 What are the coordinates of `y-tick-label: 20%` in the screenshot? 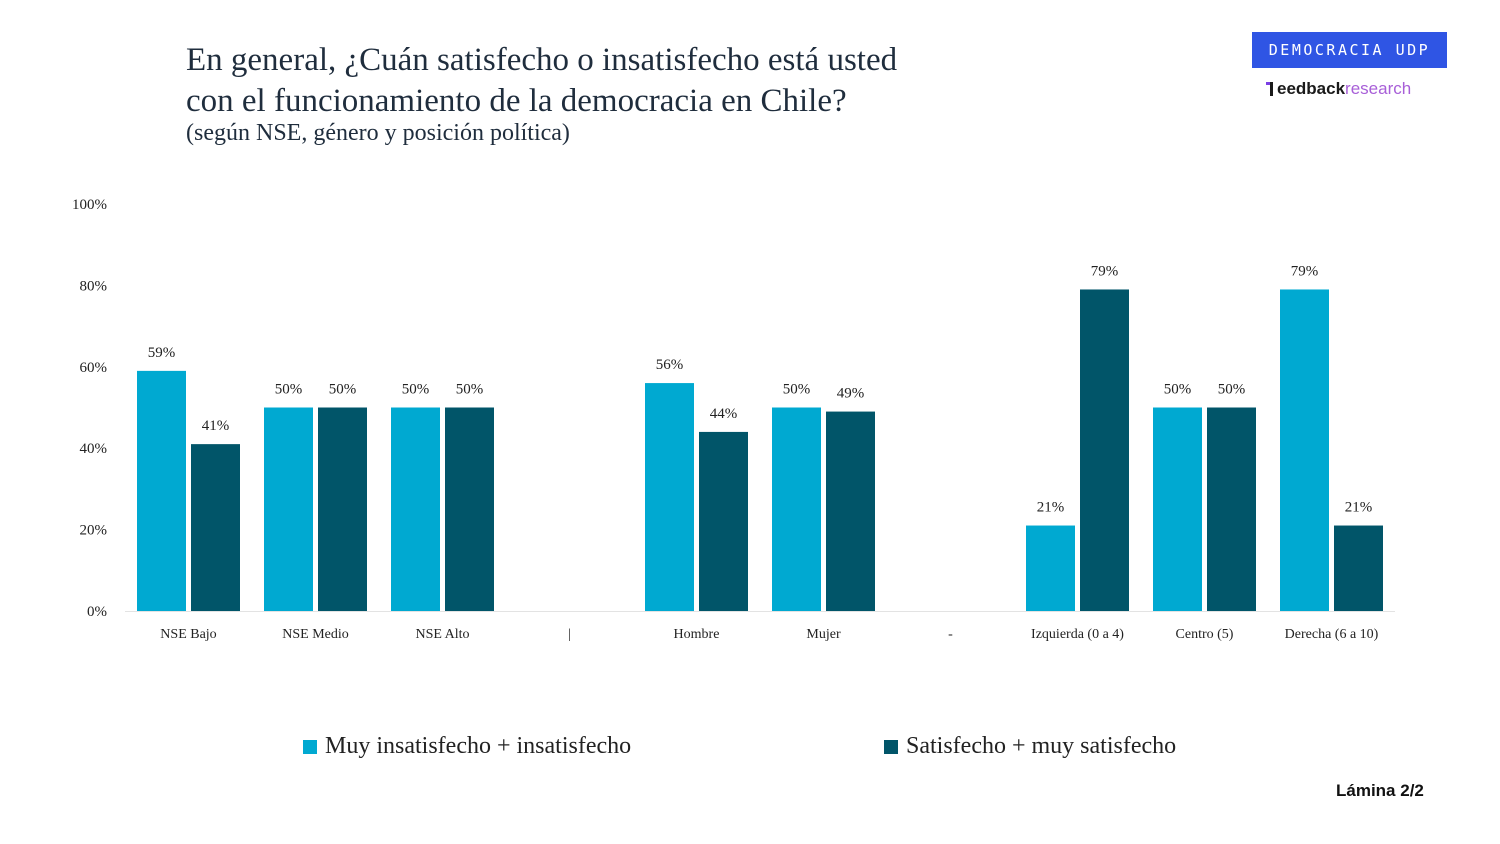 It's located at (94, 531).